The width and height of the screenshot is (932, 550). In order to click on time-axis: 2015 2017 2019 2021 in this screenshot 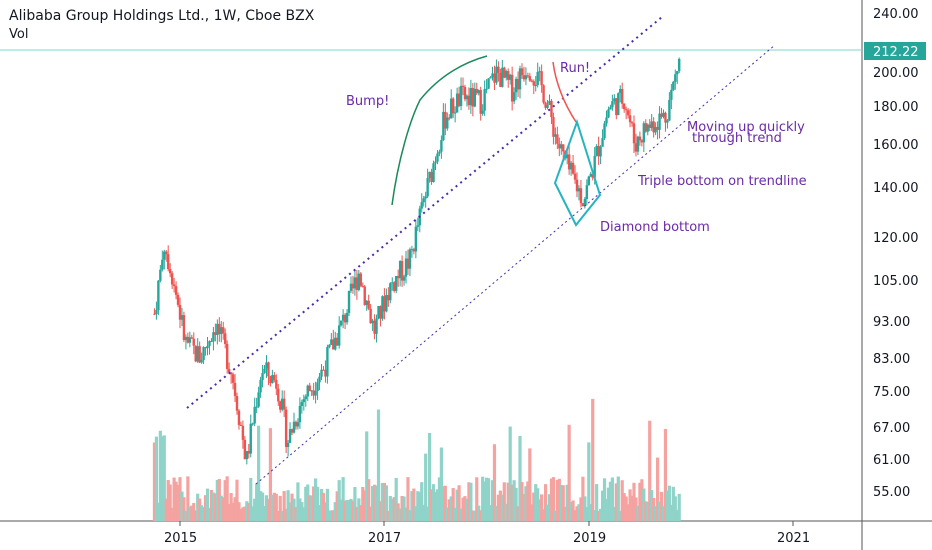, I will do `click(487, 533)`.